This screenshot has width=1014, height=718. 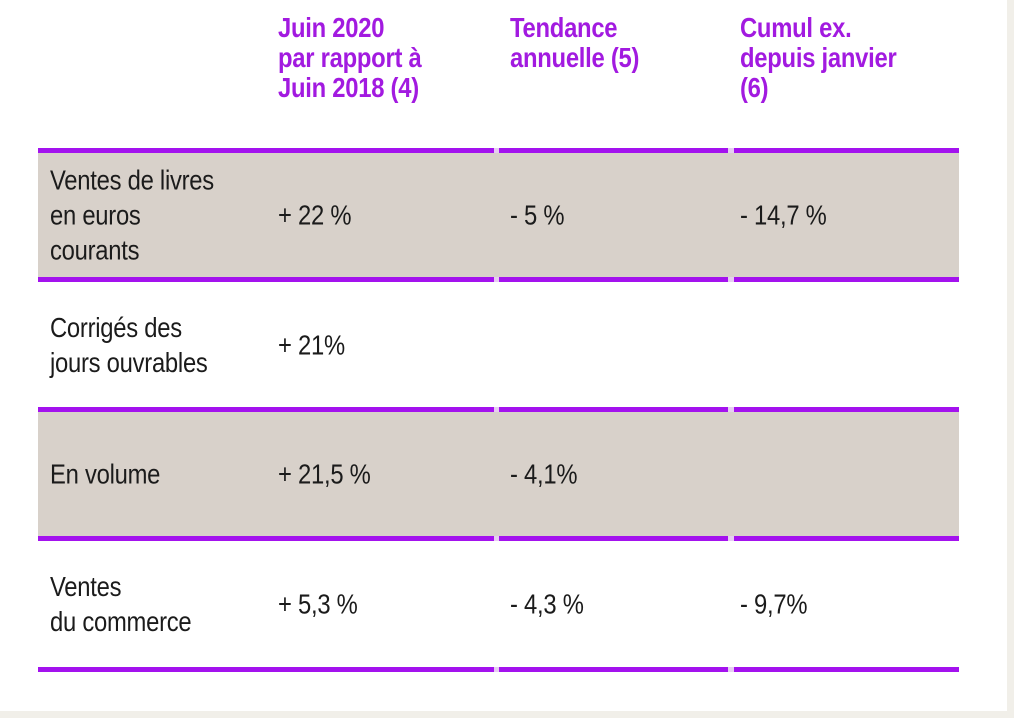 I want to click on cell-value: + 5,3 %, so click(x=318, y=604).